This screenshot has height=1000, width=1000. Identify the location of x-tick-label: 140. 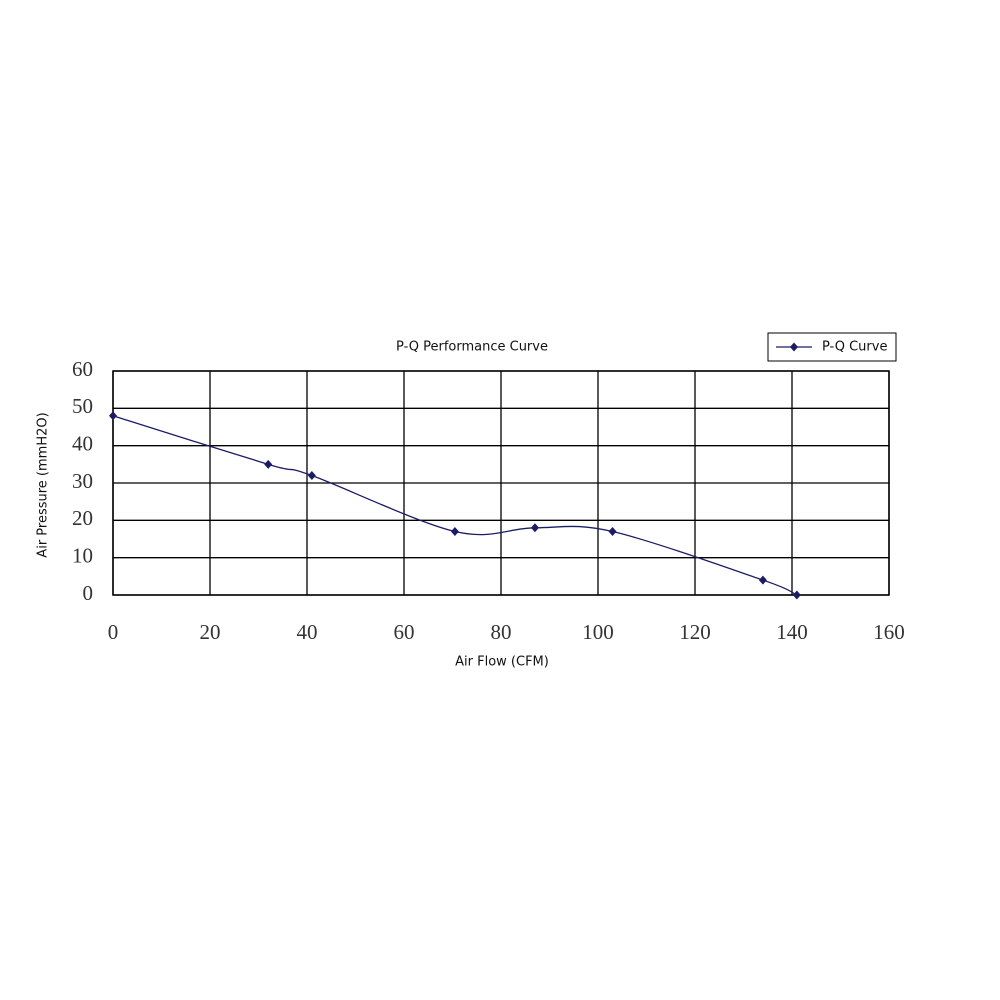
(792, 632).